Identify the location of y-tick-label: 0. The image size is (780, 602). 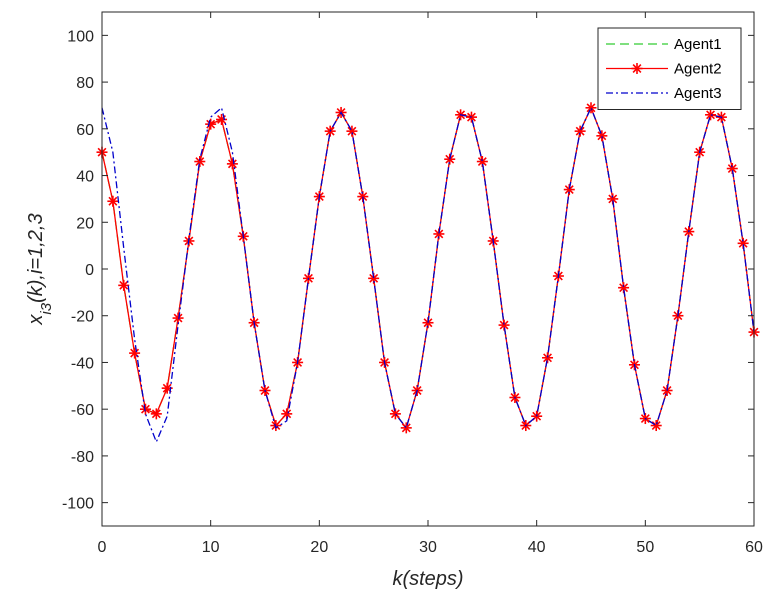
(89, 270).